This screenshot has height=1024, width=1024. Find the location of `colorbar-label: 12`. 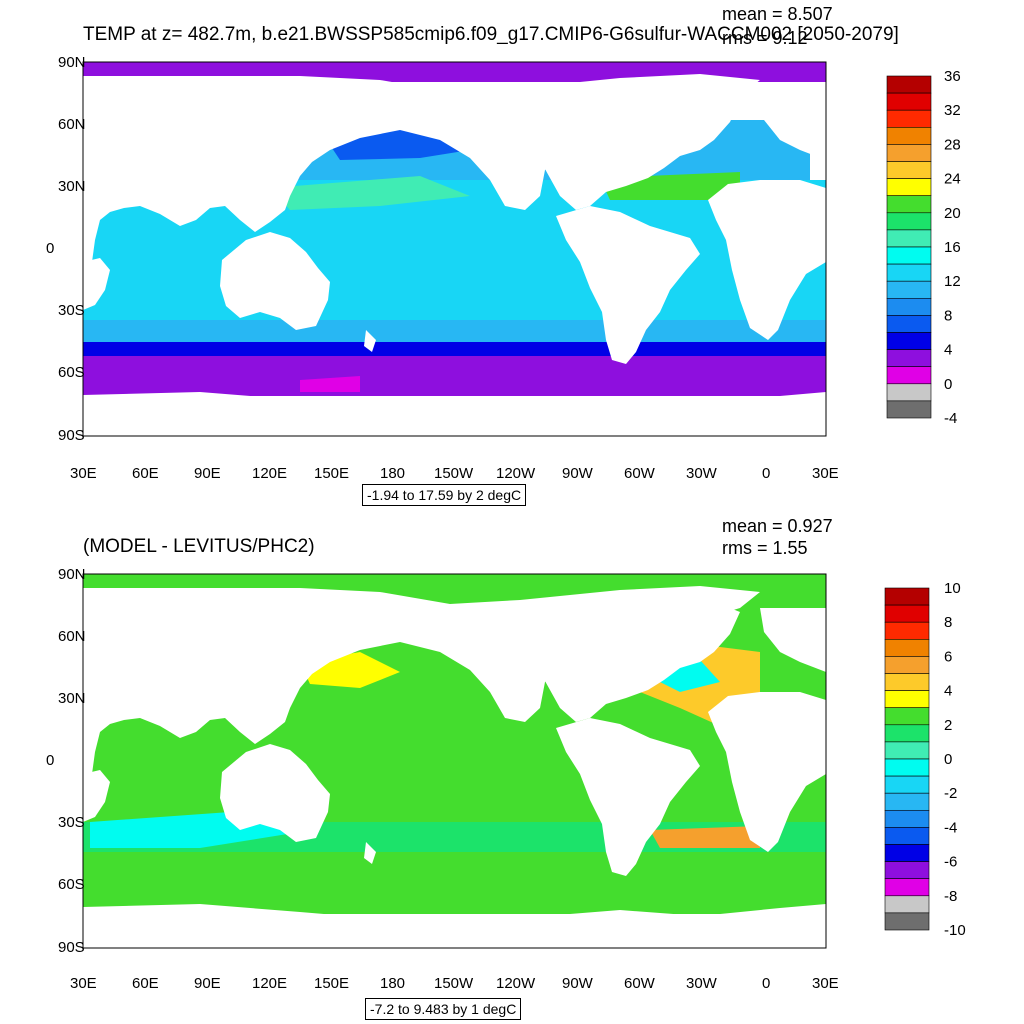

colorbar-label: 12 is located at coordinates (952, 281).